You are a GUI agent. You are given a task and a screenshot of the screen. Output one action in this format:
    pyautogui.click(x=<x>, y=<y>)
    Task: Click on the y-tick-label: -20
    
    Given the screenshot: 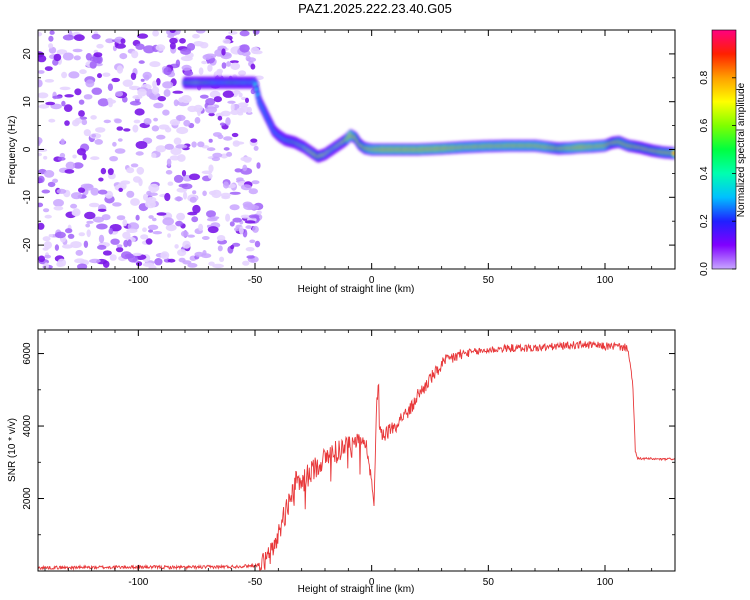 What is the action you would take?
    pyautogui.click(x=27, y=244)
    